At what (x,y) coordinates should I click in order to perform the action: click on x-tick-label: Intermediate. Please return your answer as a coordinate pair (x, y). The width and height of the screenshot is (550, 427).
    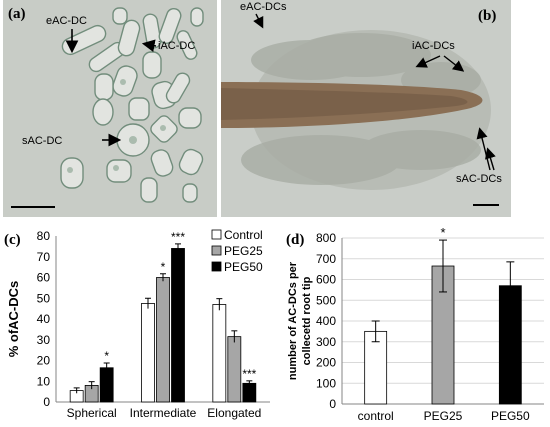
    Looking at the image, I should click on (163, 413).